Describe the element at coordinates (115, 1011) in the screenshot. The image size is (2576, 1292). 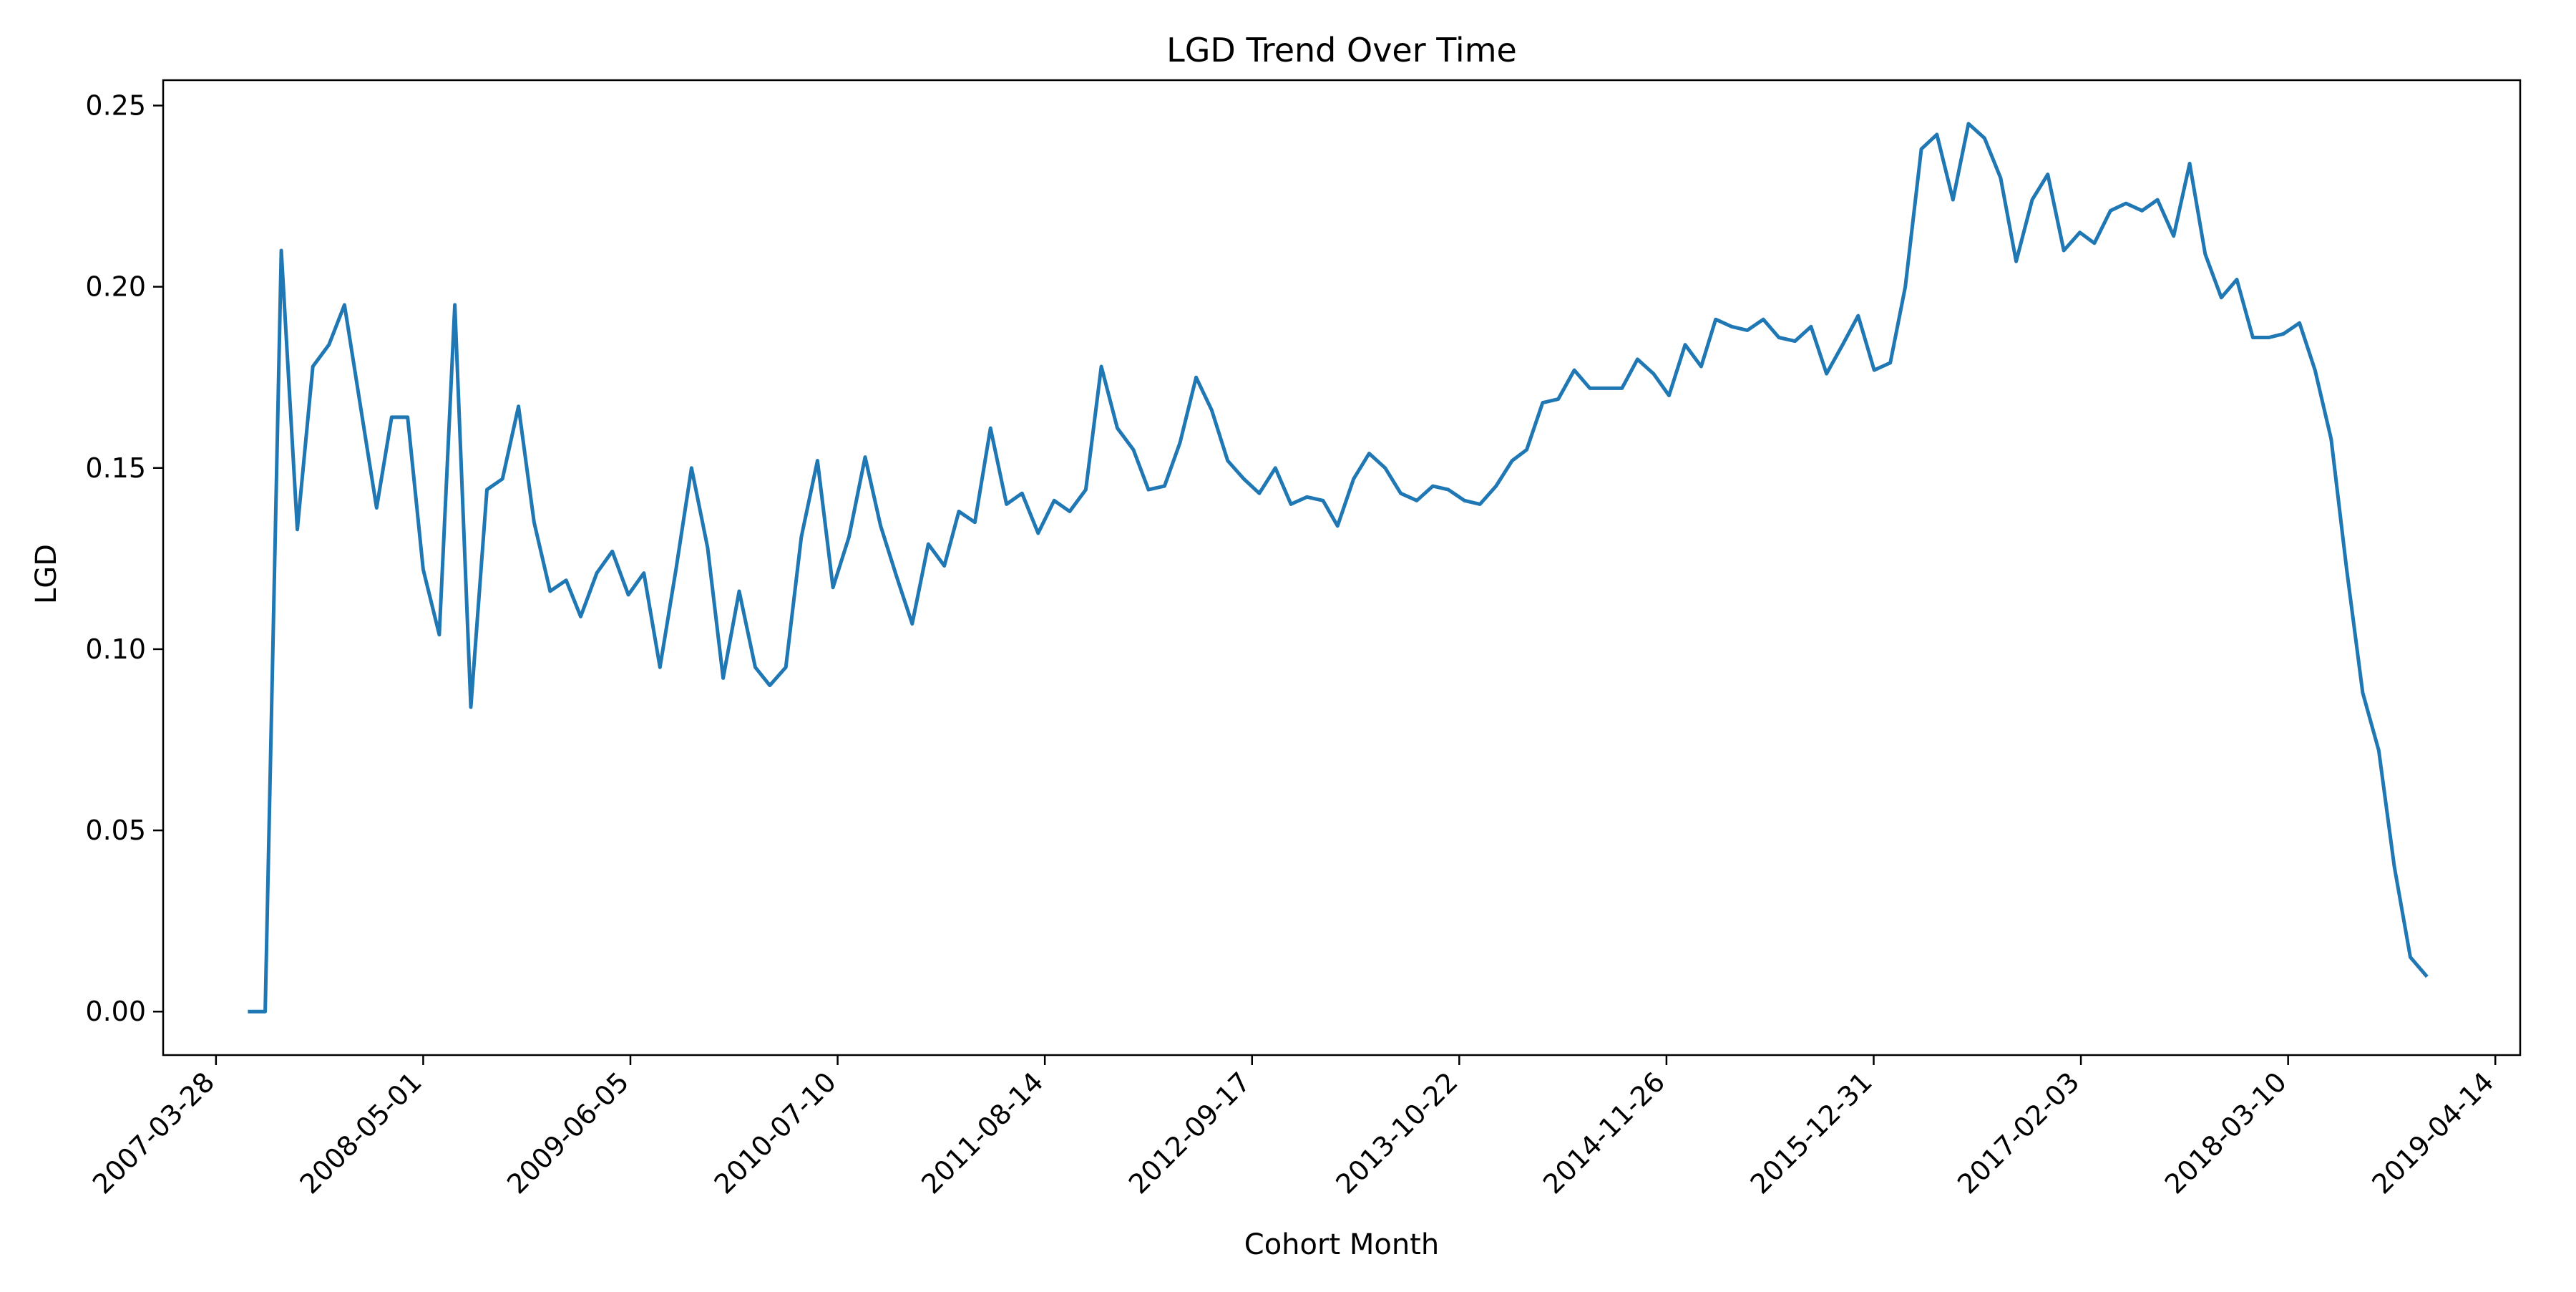
I see `y-tick-label: 0.00` at that location.